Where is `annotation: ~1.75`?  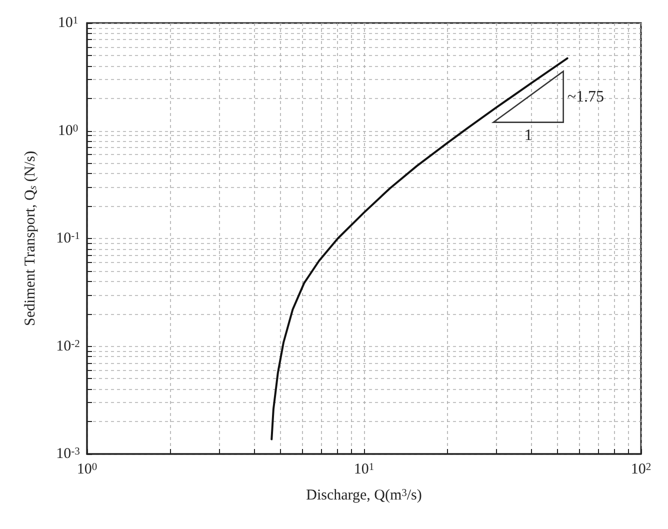
annotation: ~1.75 is located at coordinates (585, 97).